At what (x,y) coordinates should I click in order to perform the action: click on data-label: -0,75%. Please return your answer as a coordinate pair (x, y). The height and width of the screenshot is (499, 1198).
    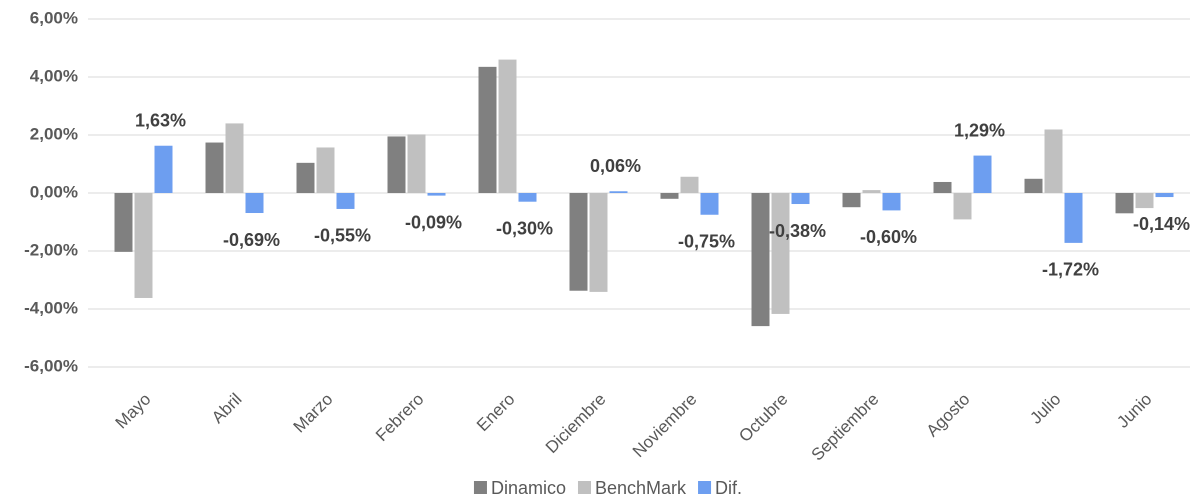
    Looking at the image, I should click on (706, 242).